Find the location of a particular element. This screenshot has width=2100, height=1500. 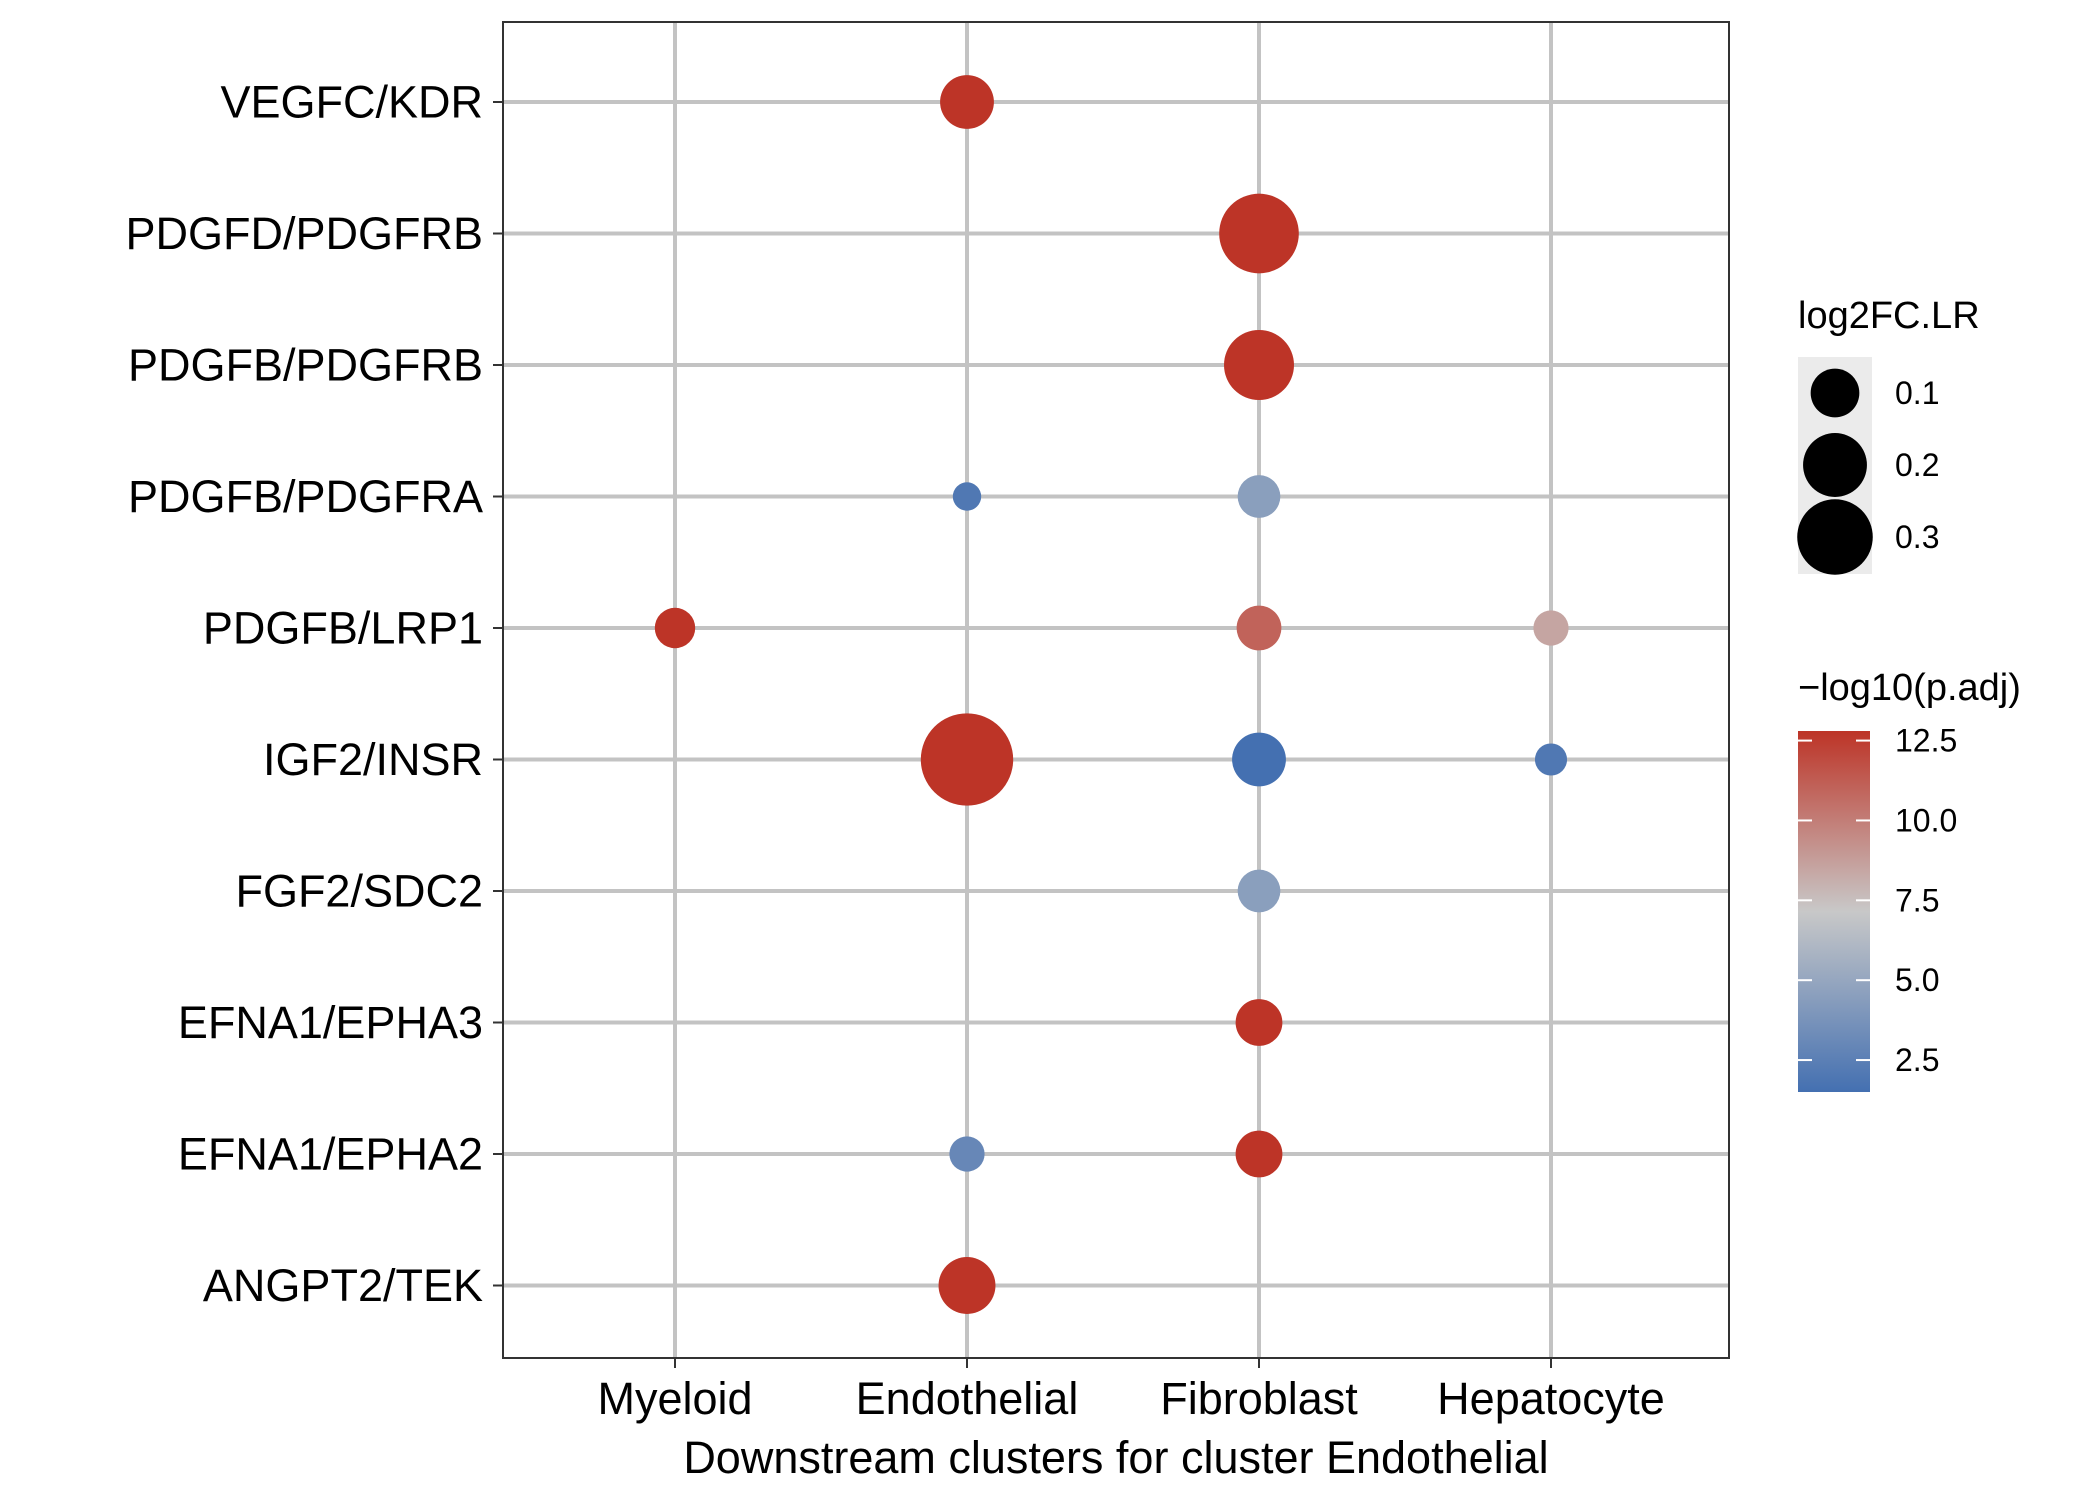

color-legend-label: 7.5 is located at coordinates (1917, 900).